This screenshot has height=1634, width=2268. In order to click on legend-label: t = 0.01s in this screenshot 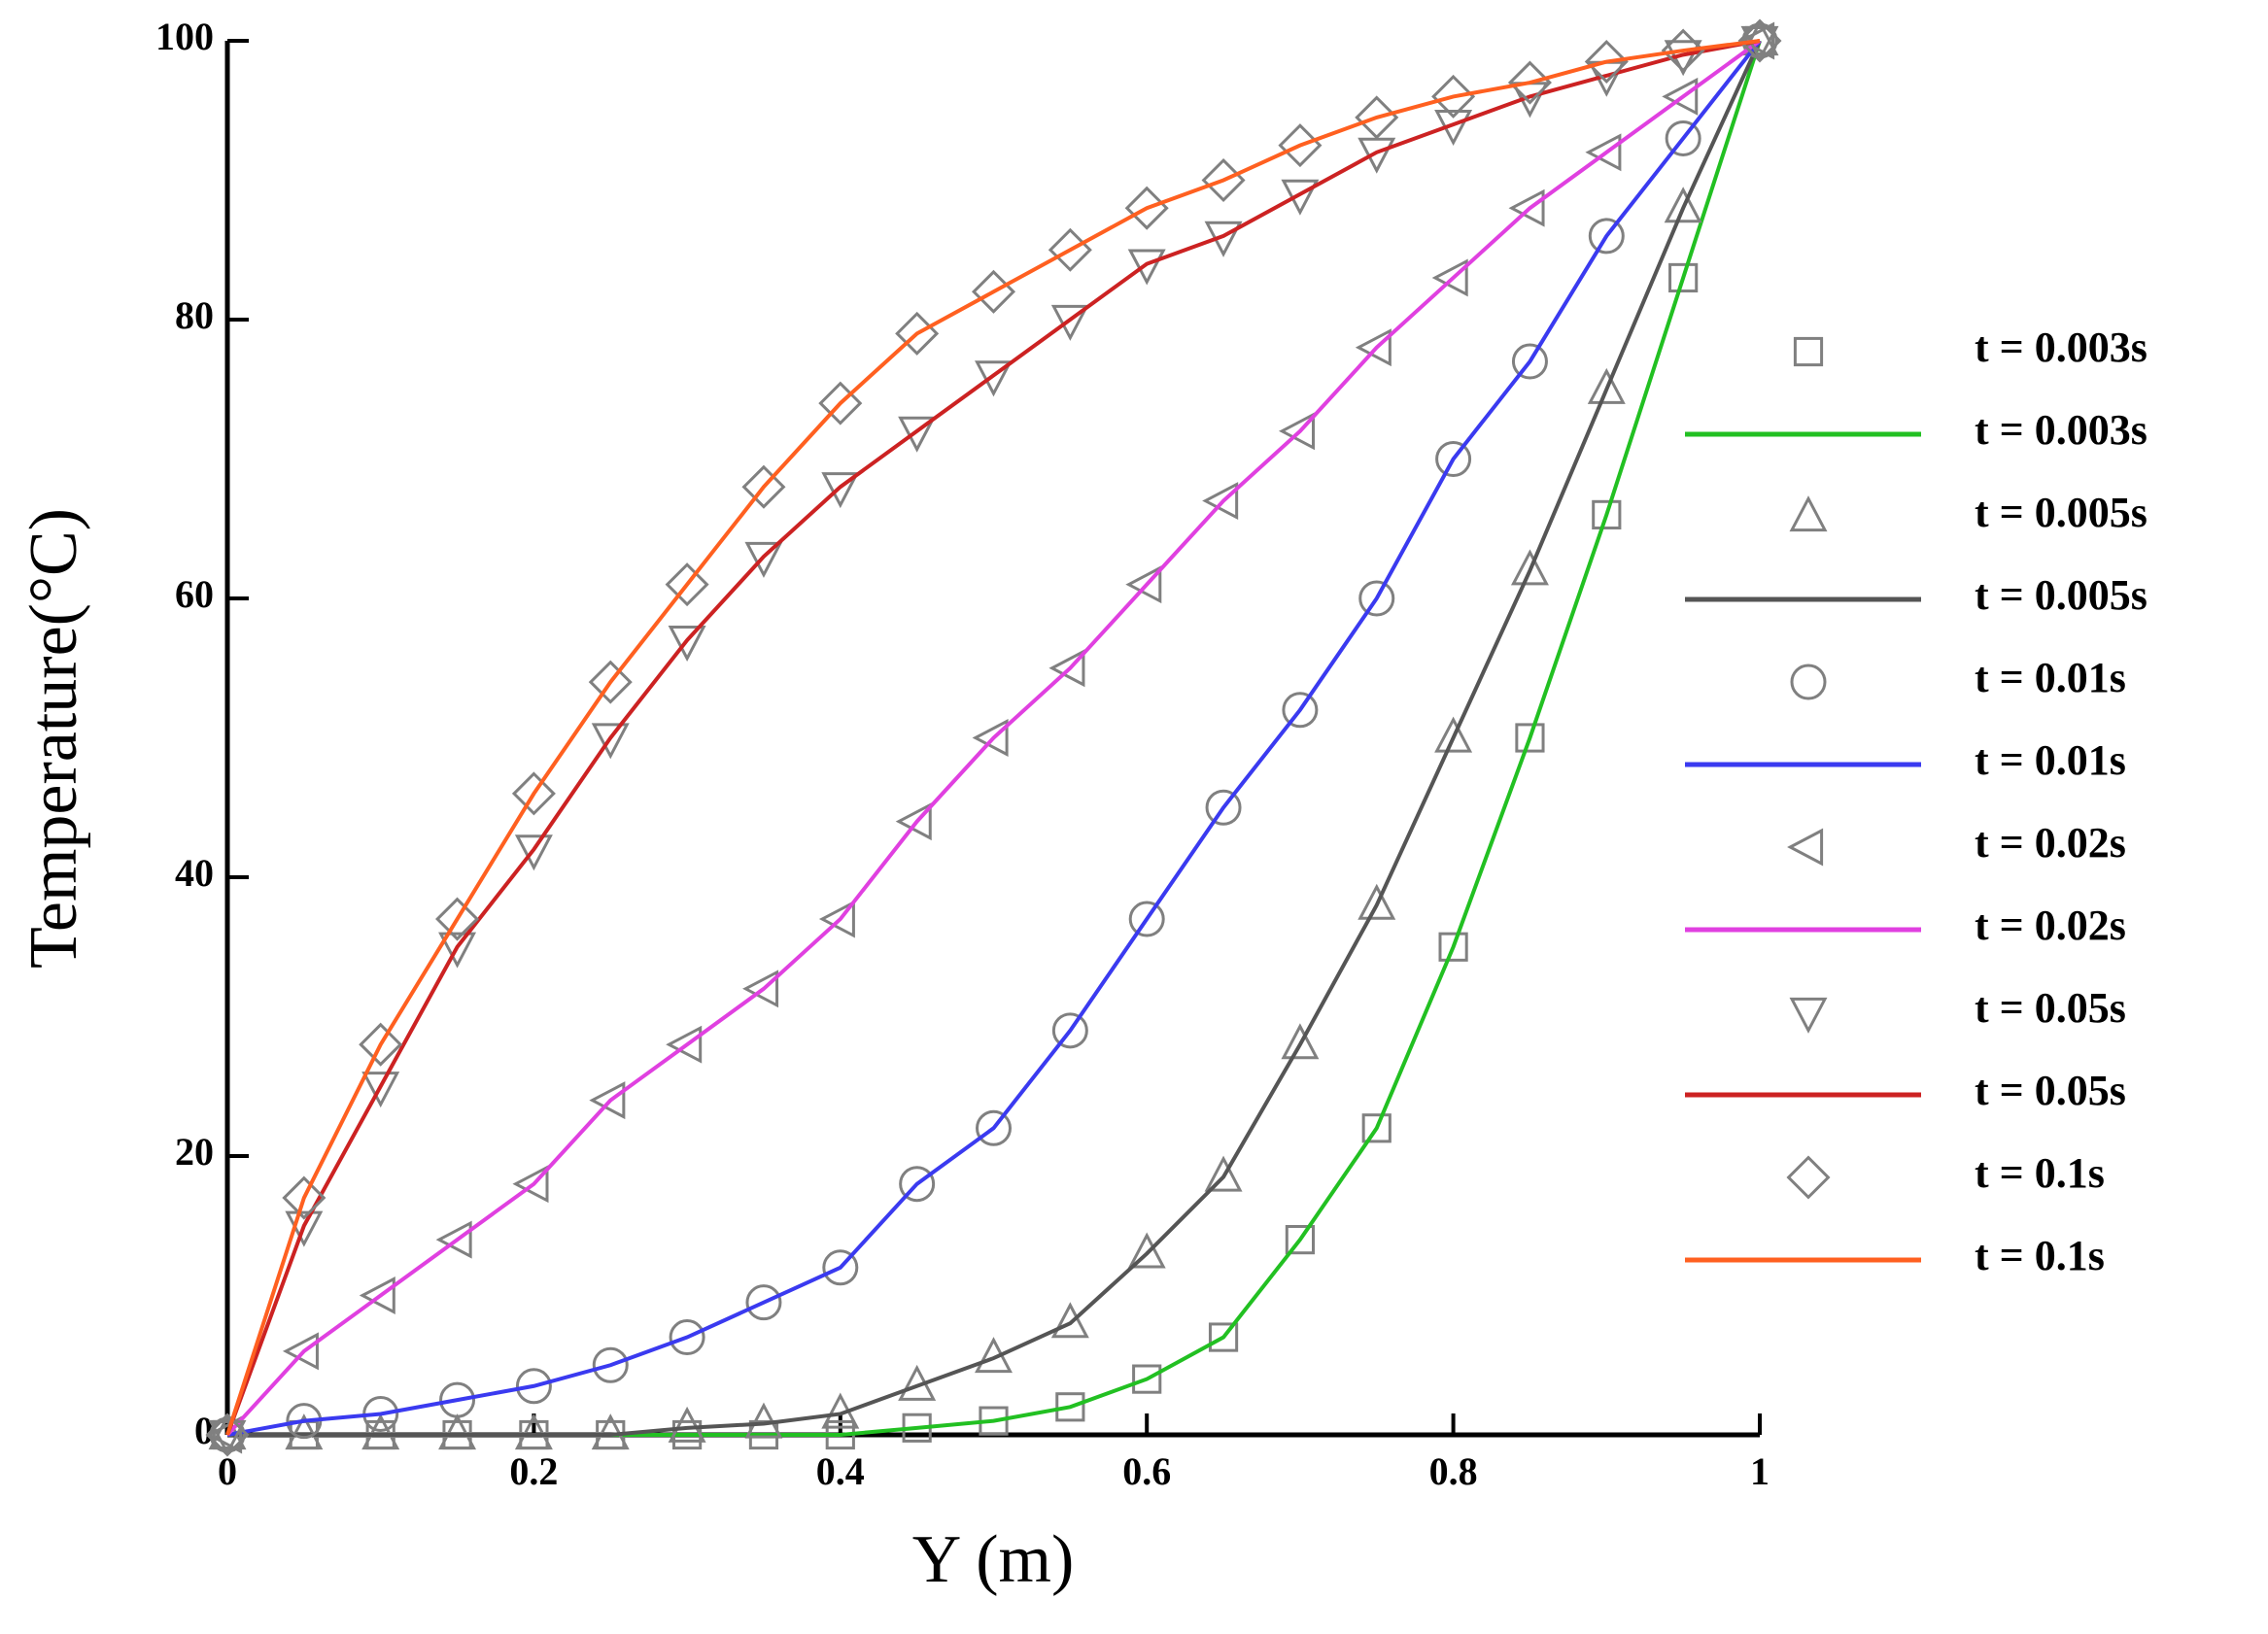, I will do `click(2050, 760)`.